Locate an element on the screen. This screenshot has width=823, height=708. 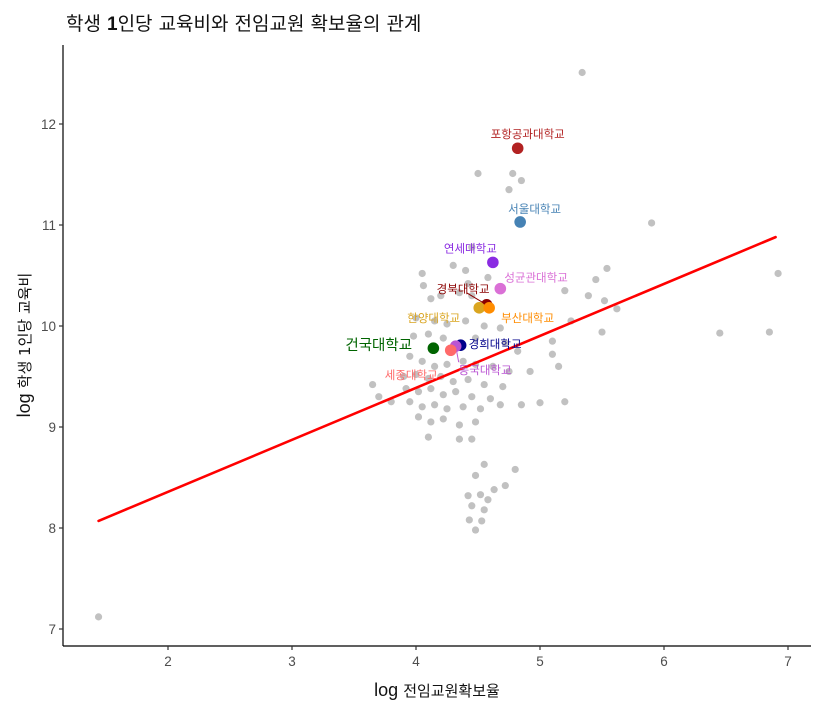
university-label: 한양대학교 is located at coordinates (433, 318).